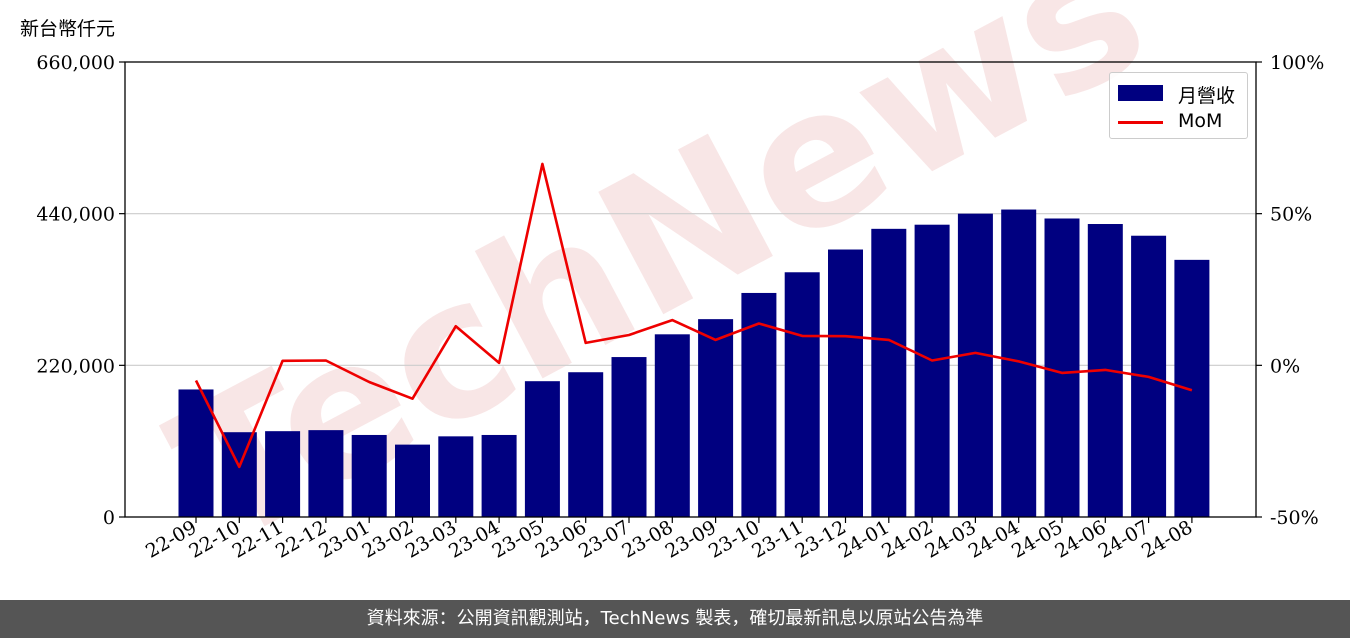 The image size is (1350, 638). I want to click on left-tick-label: 0, so click(109, 518).